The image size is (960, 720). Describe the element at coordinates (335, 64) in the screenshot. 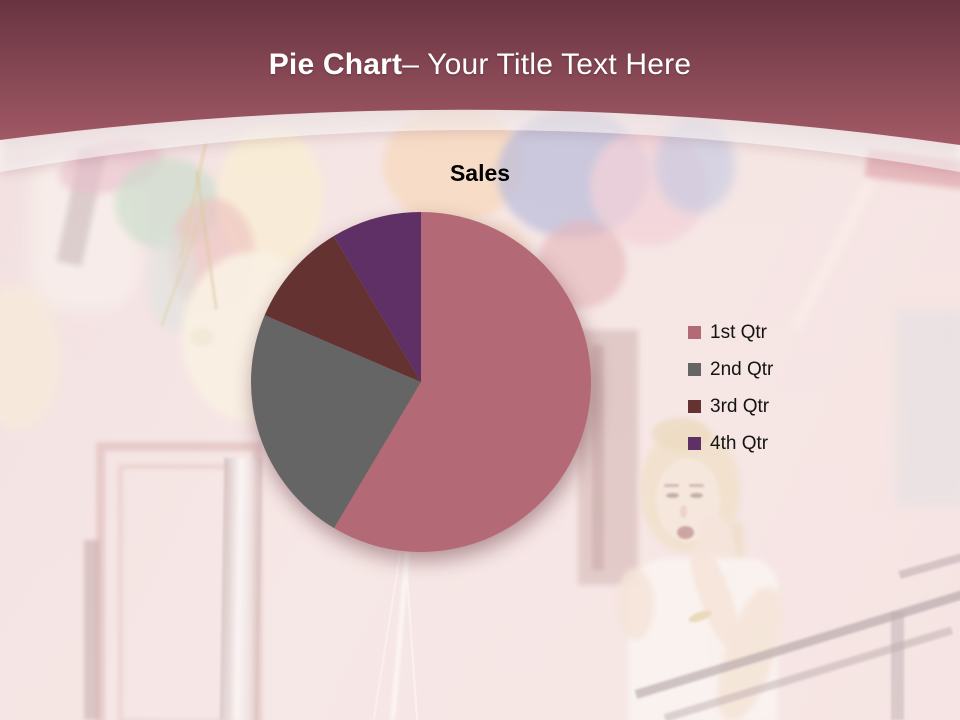

I see `slide-title-bold: Pie Chart` at that location.